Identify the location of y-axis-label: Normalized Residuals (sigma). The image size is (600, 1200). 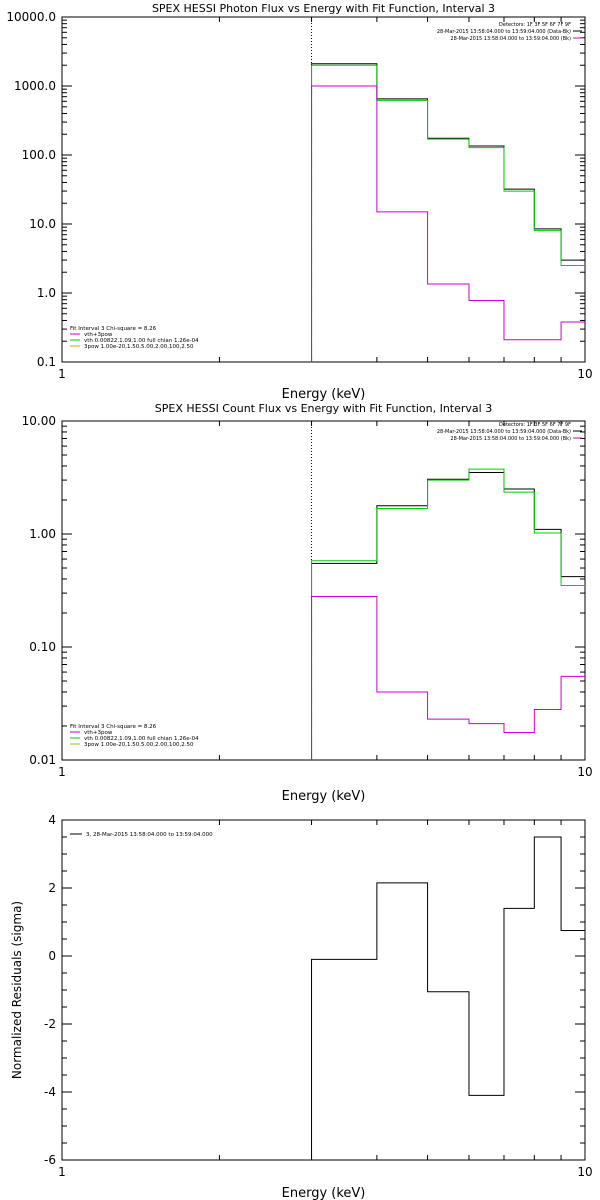
(17, 990).